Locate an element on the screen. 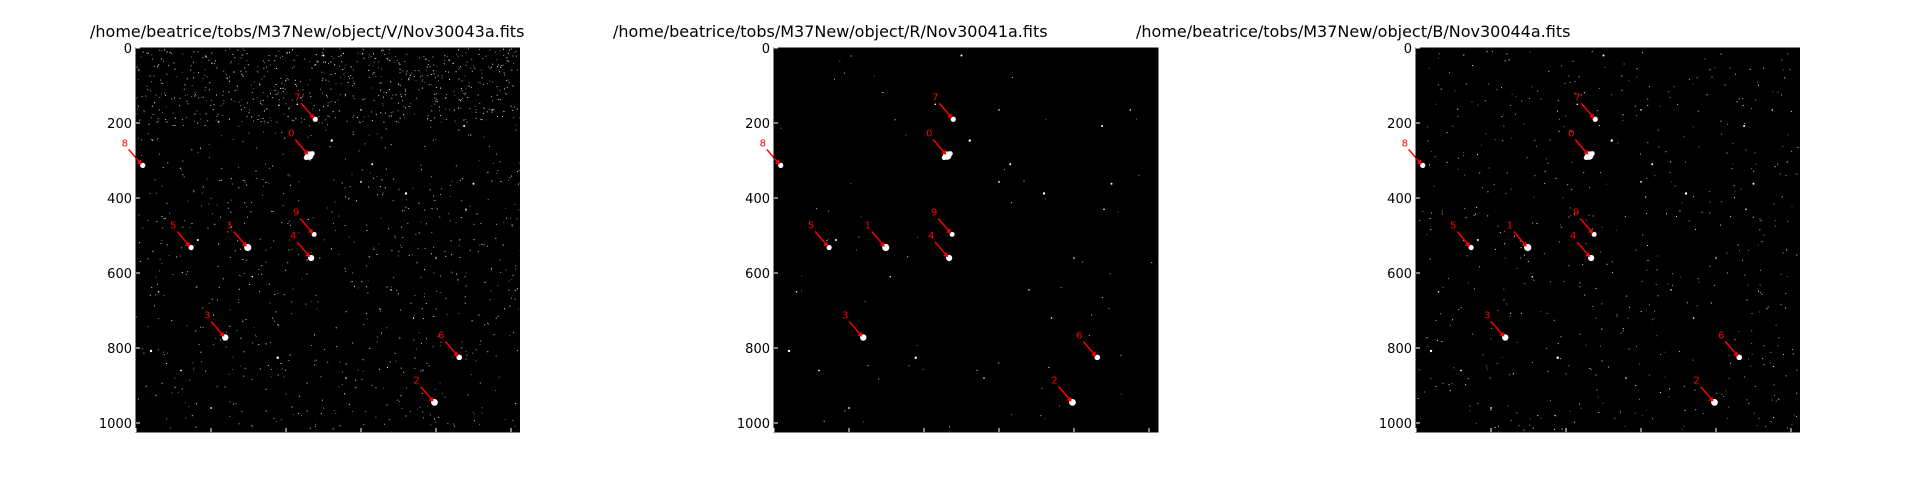 This screenshot has width=1920, height=480. star-label-2: 2 is located at coordinates (416, 380).